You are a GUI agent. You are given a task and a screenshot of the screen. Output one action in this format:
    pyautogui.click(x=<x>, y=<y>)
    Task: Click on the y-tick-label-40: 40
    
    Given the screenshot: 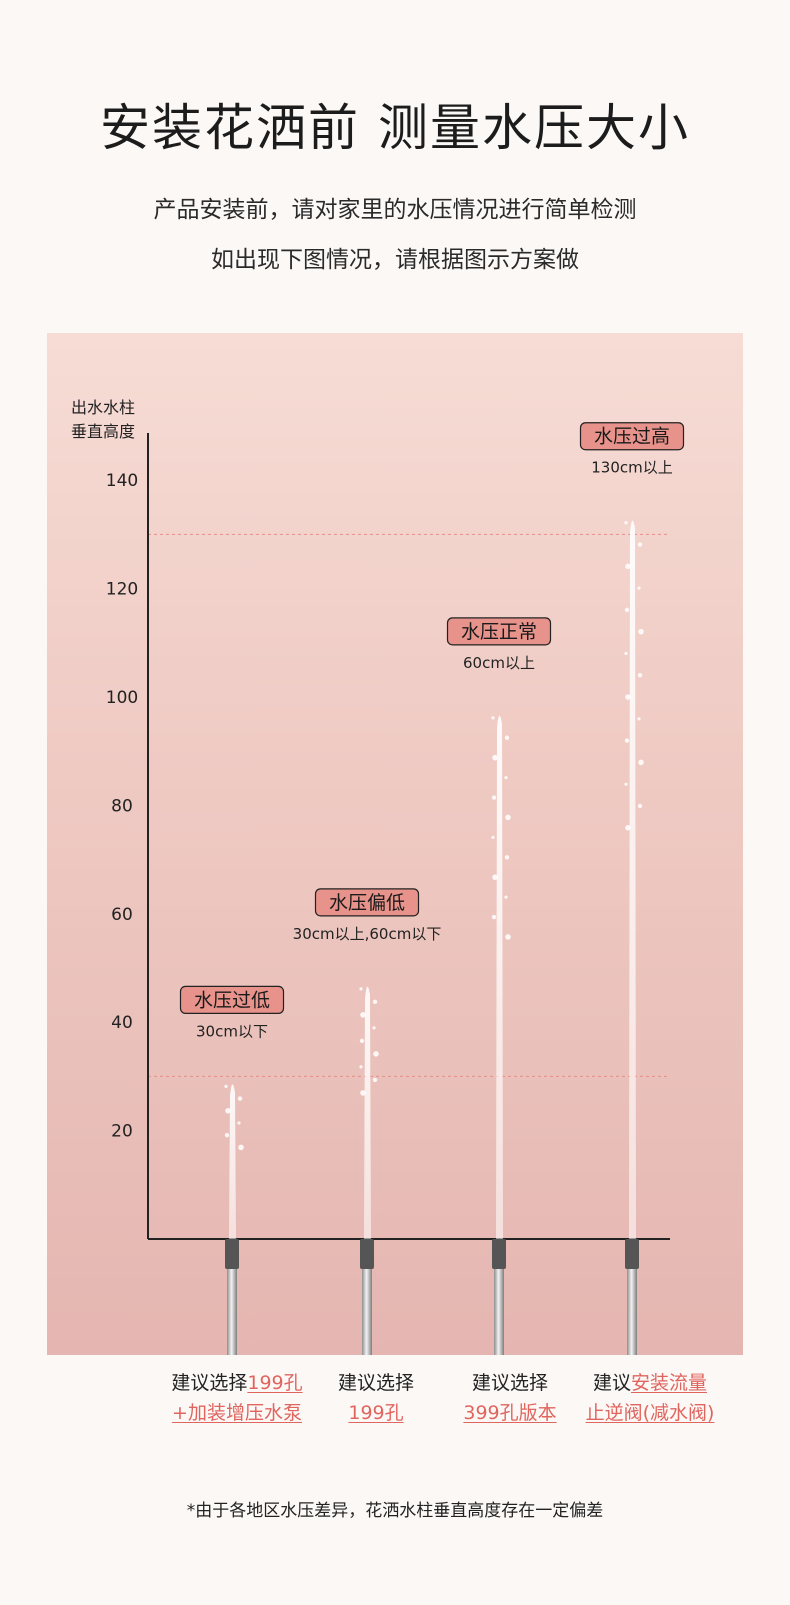 What is the action you would take?
    pyautogui.click(x=122, y=1023)
    